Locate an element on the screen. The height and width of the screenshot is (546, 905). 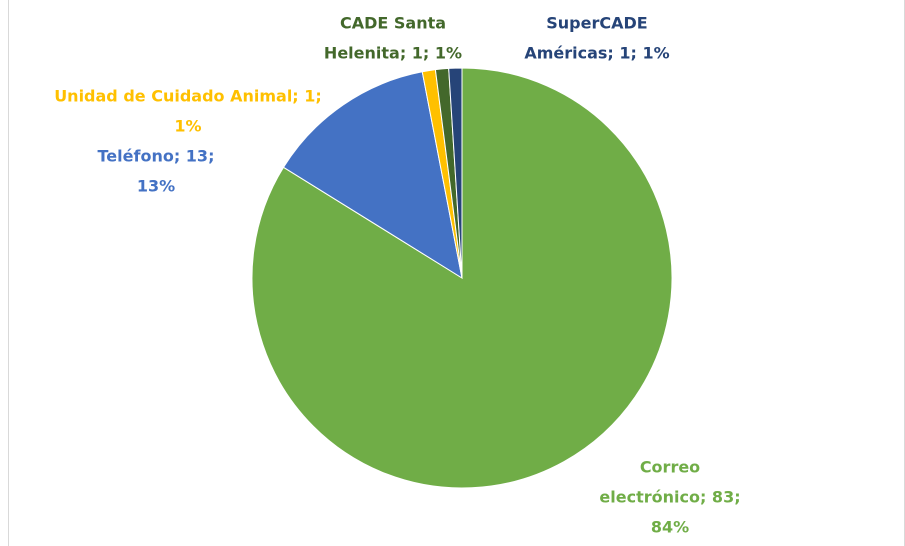
data-label-line: Américas; 1; 1% is located at coordinates (596, 53).